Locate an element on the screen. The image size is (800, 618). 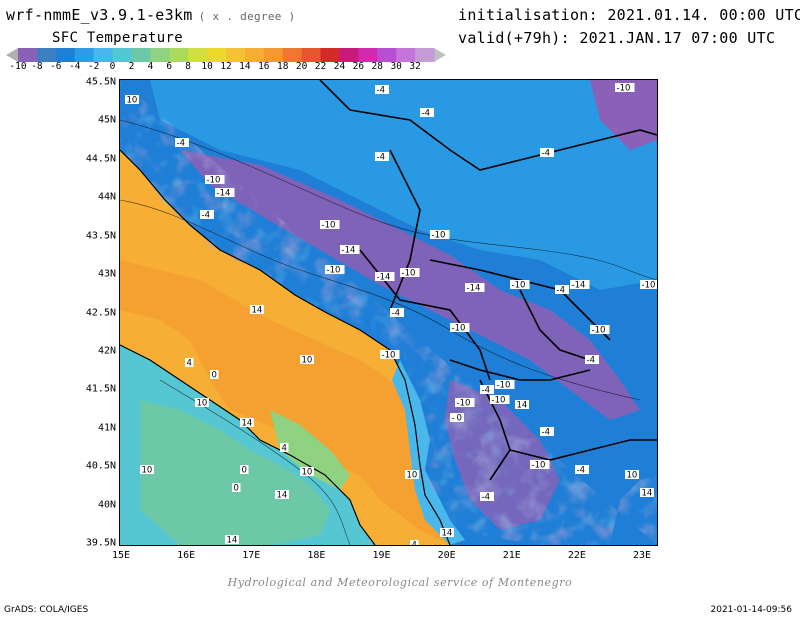
colorbar-labels: -10 -8 -6 -4 -2 0 2 4 6 8 10 12 14 16 18 20 22 24 26 28 30 32 is located at coordinates (225, 67).